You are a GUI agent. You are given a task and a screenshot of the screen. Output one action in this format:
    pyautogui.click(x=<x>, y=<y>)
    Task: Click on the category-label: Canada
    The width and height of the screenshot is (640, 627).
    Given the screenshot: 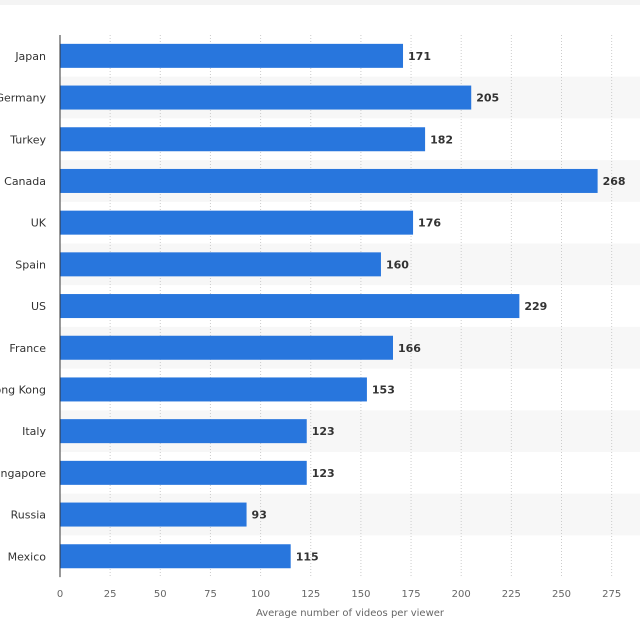 What is the action you would take?
    pyautogui.click(x=25, y=181)
    